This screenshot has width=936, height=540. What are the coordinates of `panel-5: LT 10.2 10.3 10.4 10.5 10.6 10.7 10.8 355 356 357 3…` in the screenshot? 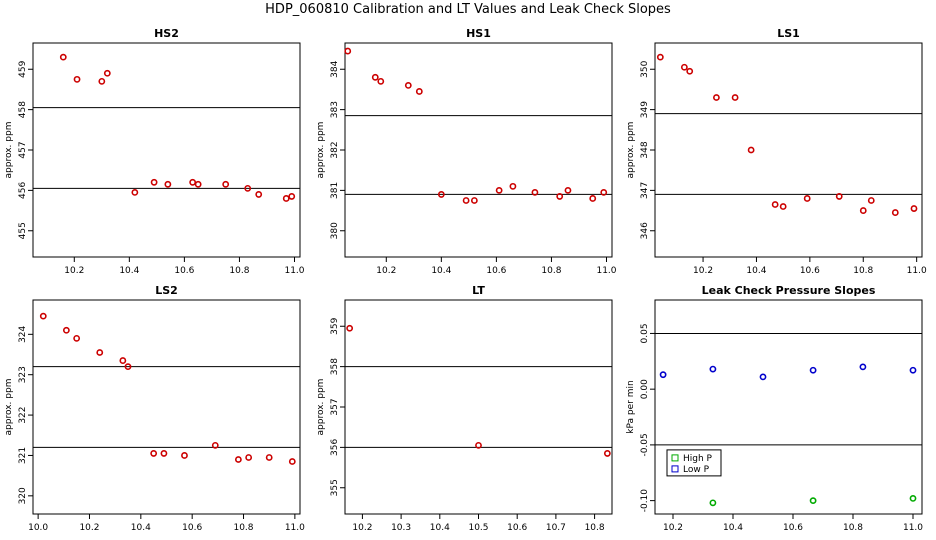 It's located at (464, 408).